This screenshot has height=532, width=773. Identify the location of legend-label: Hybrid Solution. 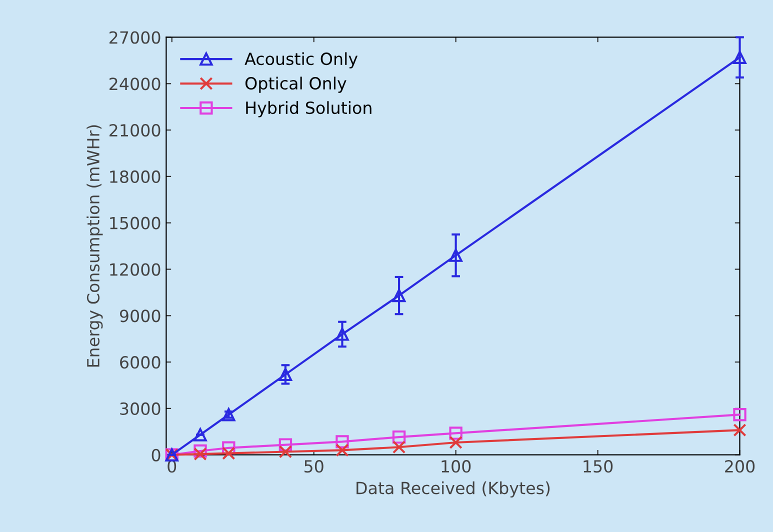
(309, 109).